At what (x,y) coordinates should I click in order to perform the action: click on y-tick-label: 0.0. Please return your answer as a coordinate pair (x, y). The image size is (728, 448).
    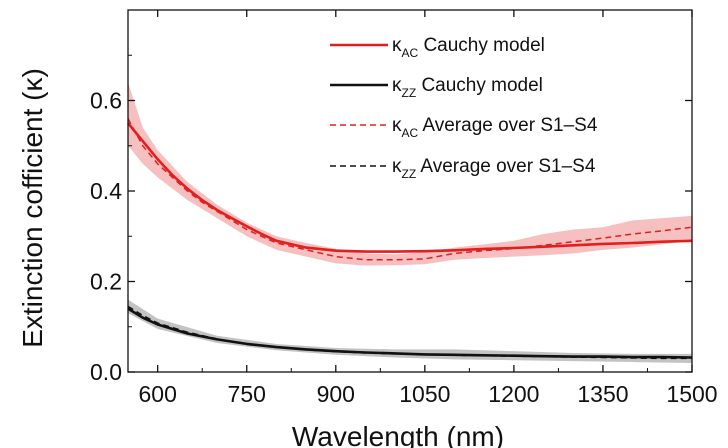
    Looking at the image, I should click on (106, 372).